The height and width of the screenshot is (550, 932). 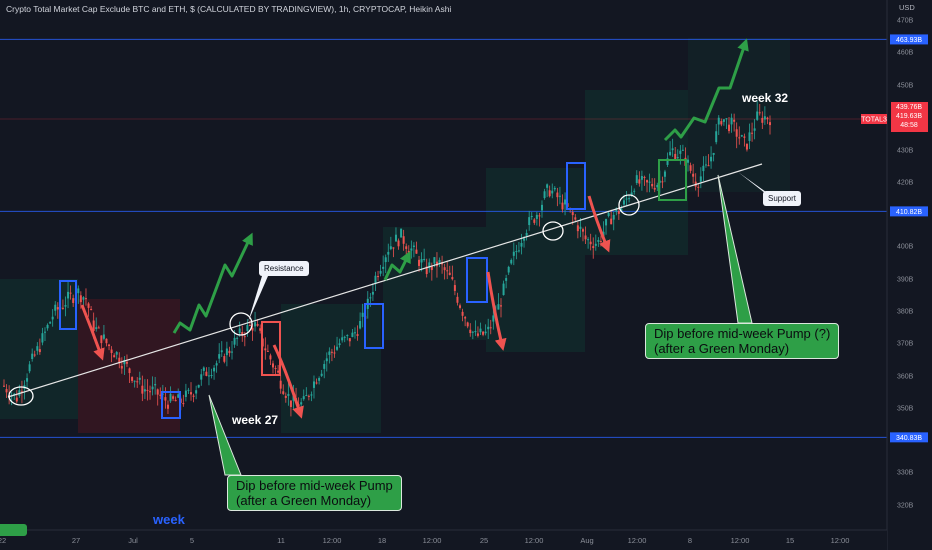 What do you see at coordinates (434, 283) in the screenshot?
I see `week-zone` at bounding box center [434, 283].